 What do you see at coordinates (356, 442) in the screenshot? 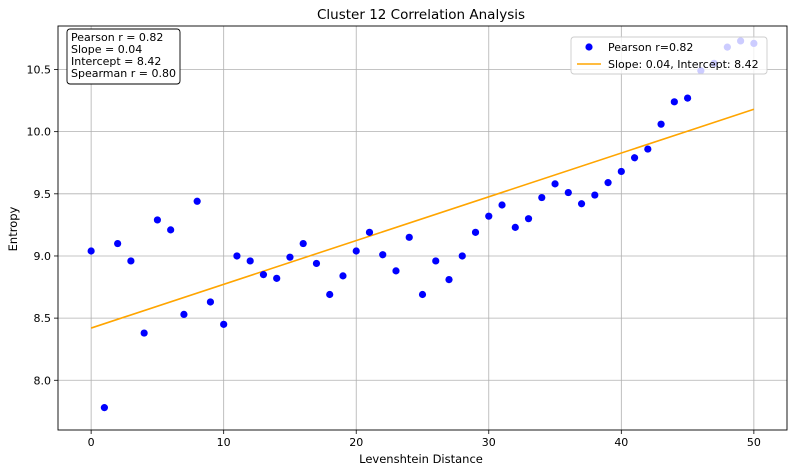
I see `x-tick-label: 20` at bounding box center [356, 442].